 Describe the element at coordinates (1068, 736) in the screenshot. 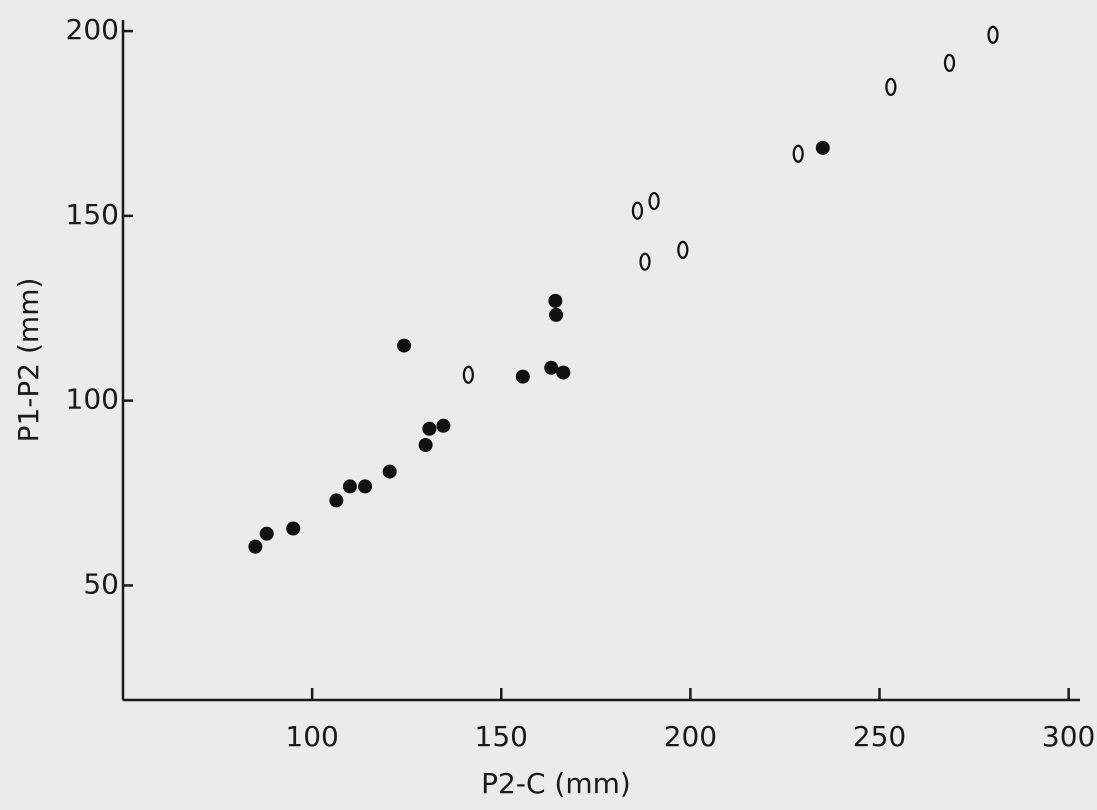

I see `x-tick-label: 300` at that location.